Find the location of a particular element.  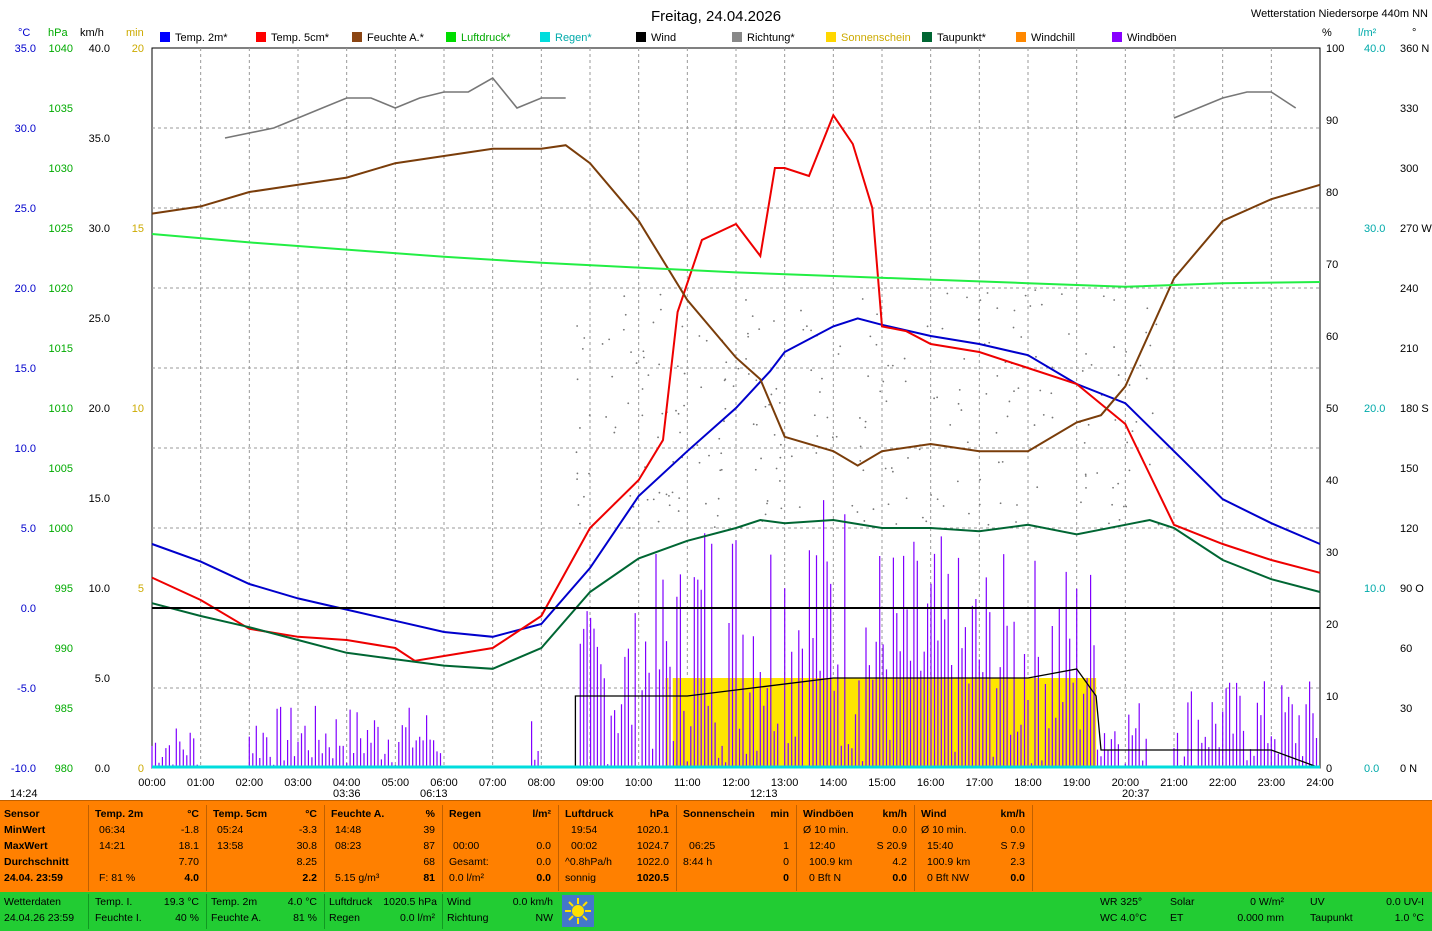

x-tick-label: 11:00 is located at coordinates (687, 783).